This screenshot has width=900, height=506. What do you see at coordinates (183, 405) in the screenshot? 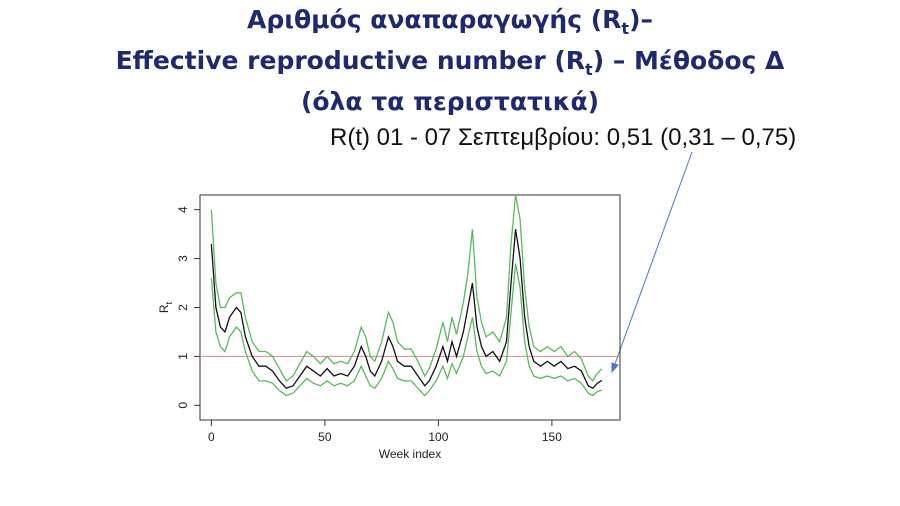
I see `y-tick-label: 0` at bounding box center [183, 405].